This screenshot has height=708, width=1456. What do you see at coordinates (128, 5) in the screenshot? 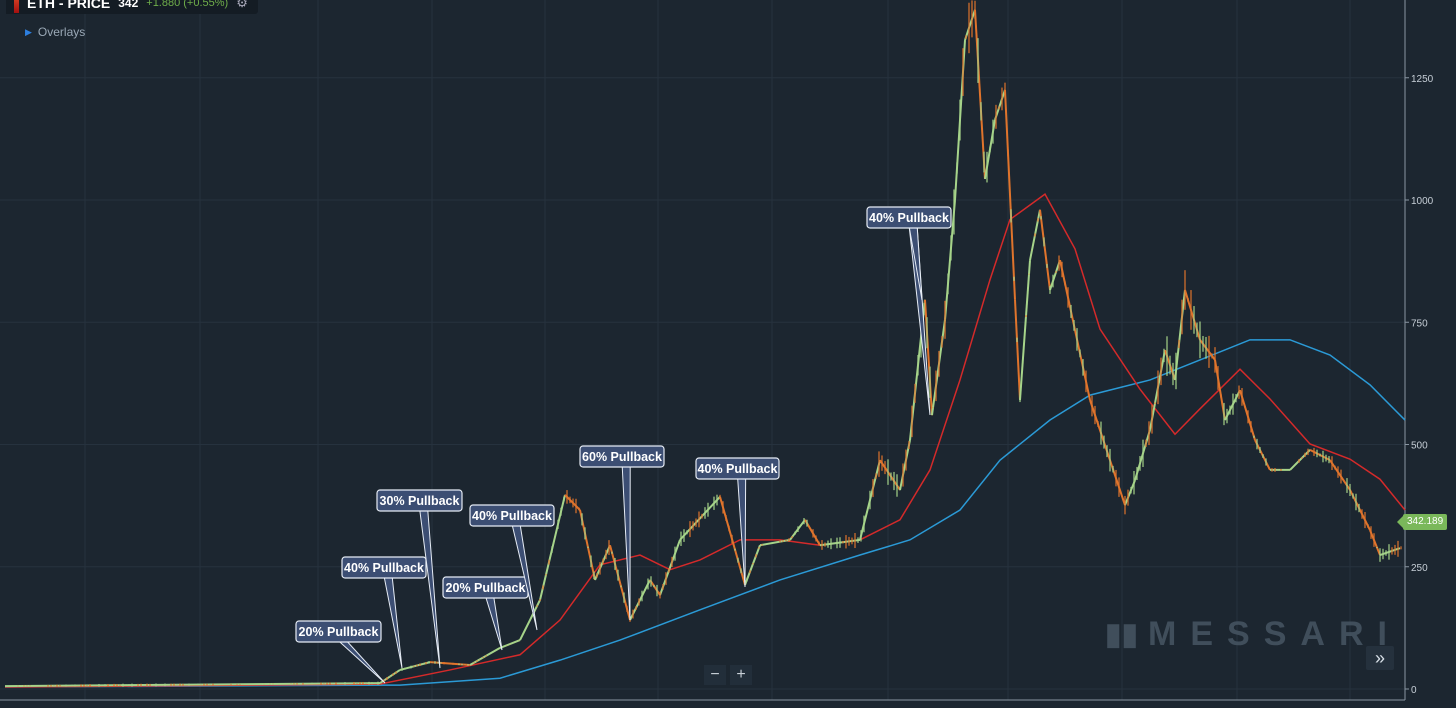
I see `series-value: 342` at bounding box center [128, 5].